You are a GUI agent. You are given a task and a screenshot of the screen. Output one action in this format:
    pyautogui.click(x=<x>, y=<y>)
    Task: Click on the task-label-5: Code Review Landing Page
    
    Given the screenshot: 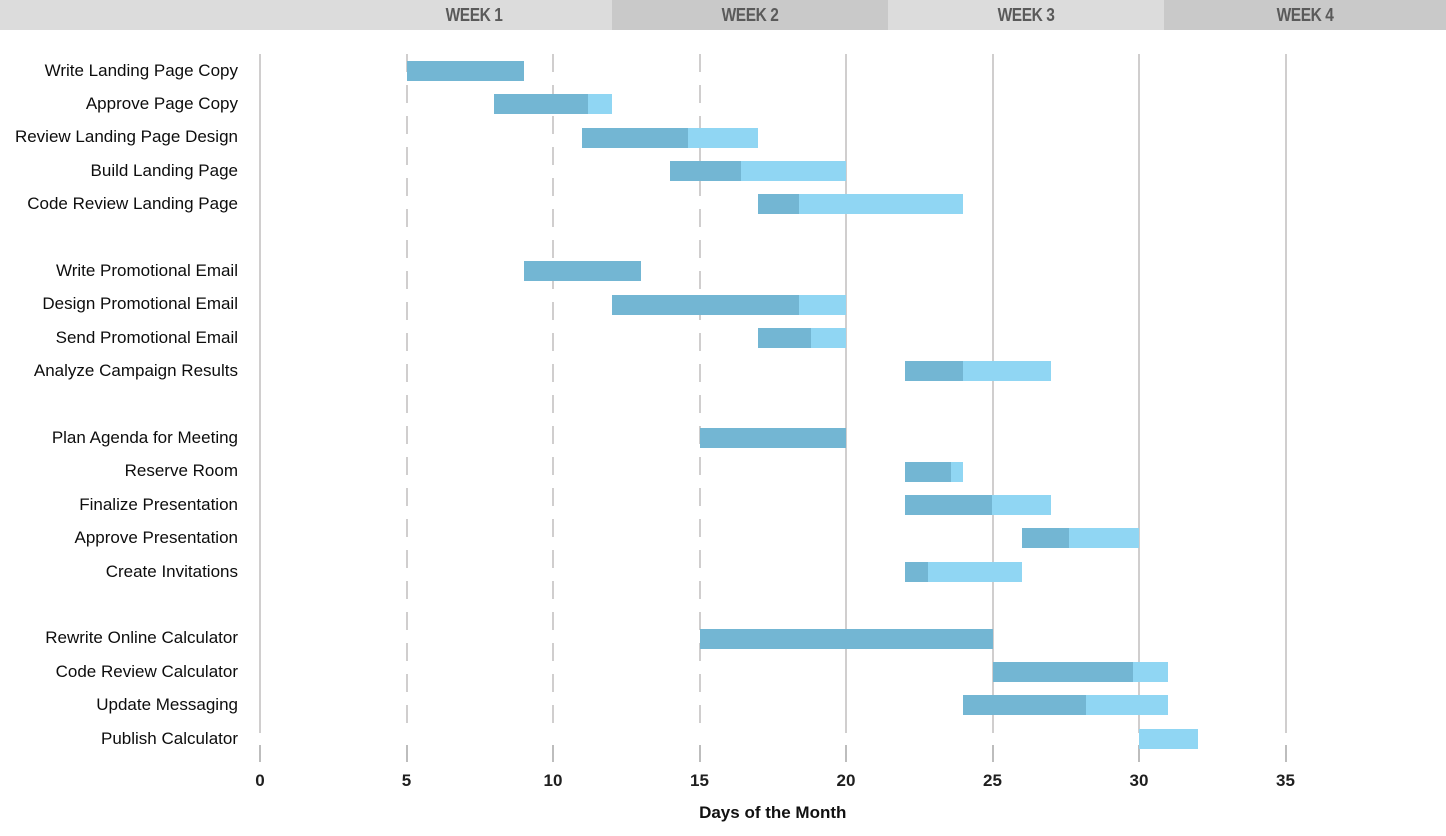 What is the action you would take?
    pyautogui.click(x=132, y=204)
    